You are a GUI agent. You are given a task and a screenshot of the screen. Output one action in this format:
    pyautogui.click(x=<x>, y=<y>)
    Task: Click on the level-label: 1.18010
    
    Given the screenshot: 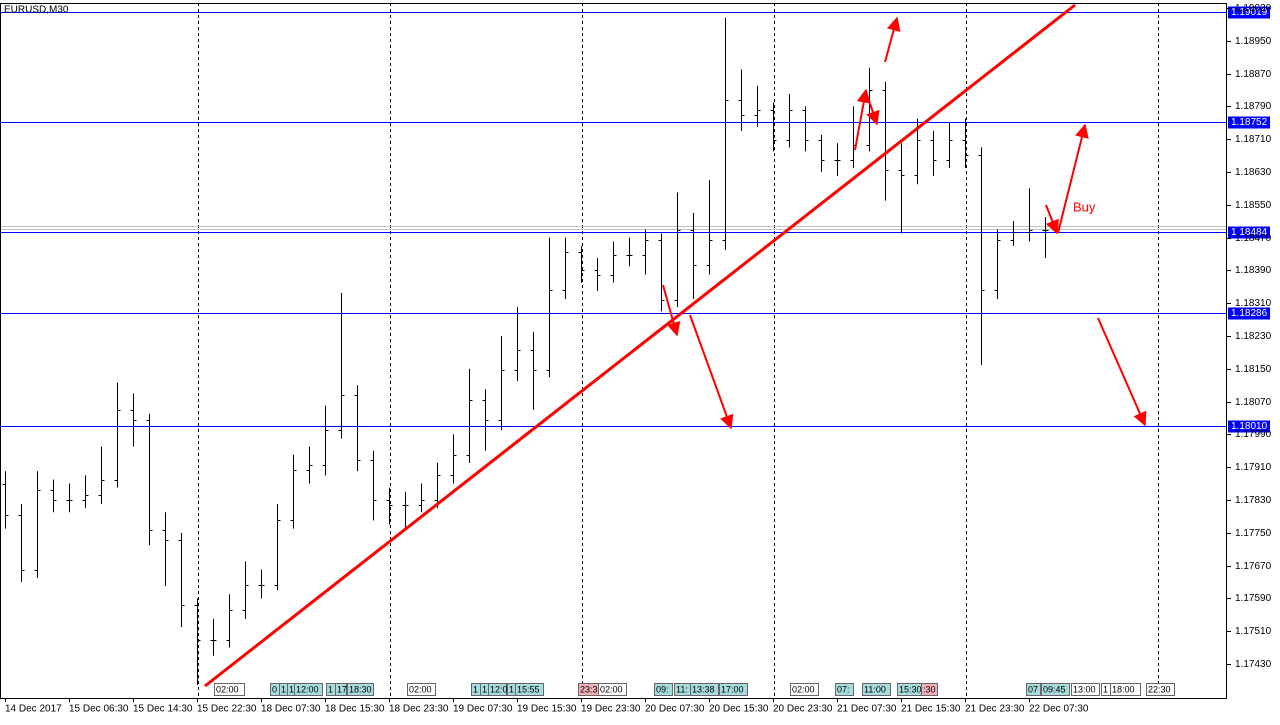 What is the action you would take?
    pyautogui.click(x=1249, y=426)
    